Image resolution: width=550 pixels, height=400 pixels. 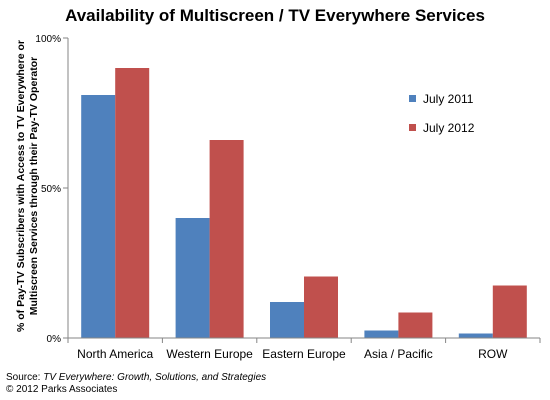 I want to click on legend-swatch-july-2012, so click(x=412, y=127).